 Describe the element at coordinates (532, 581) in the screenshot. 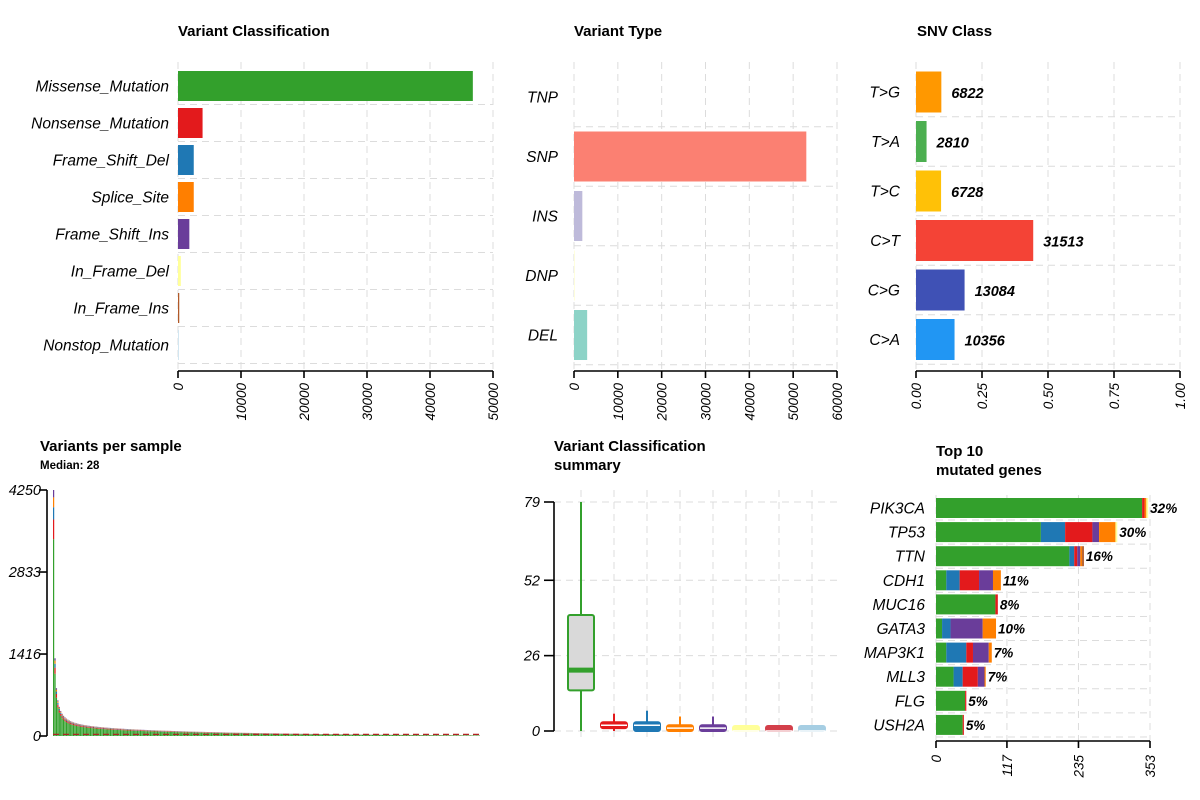

I see `y-tick-label-2: 52` at that location.